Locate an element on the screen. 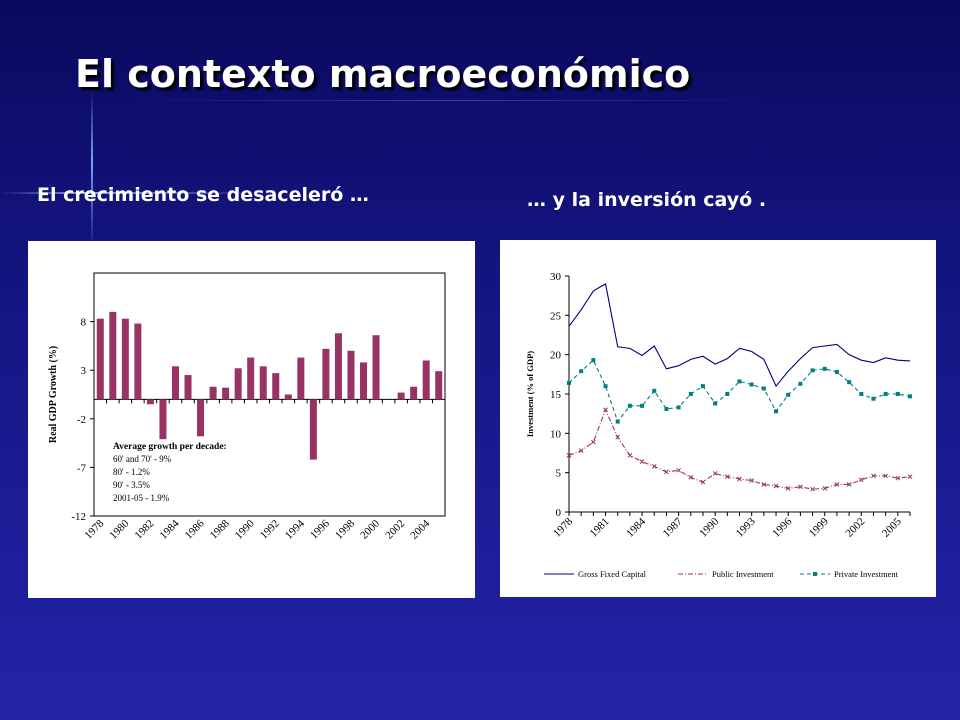  bar-1995 is located at coordinates (313, 429).